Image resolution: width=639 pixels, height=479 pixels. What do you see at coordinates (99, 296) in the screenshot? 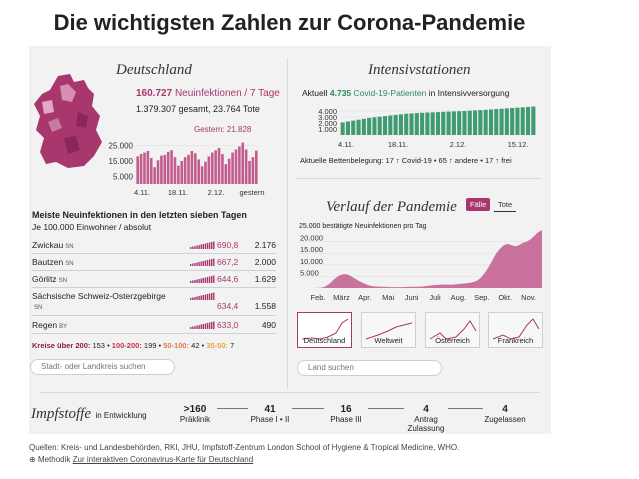
I see `district-name: Sächsische Schweiz-Osterzgebirge` at bounding box center [99, 296].